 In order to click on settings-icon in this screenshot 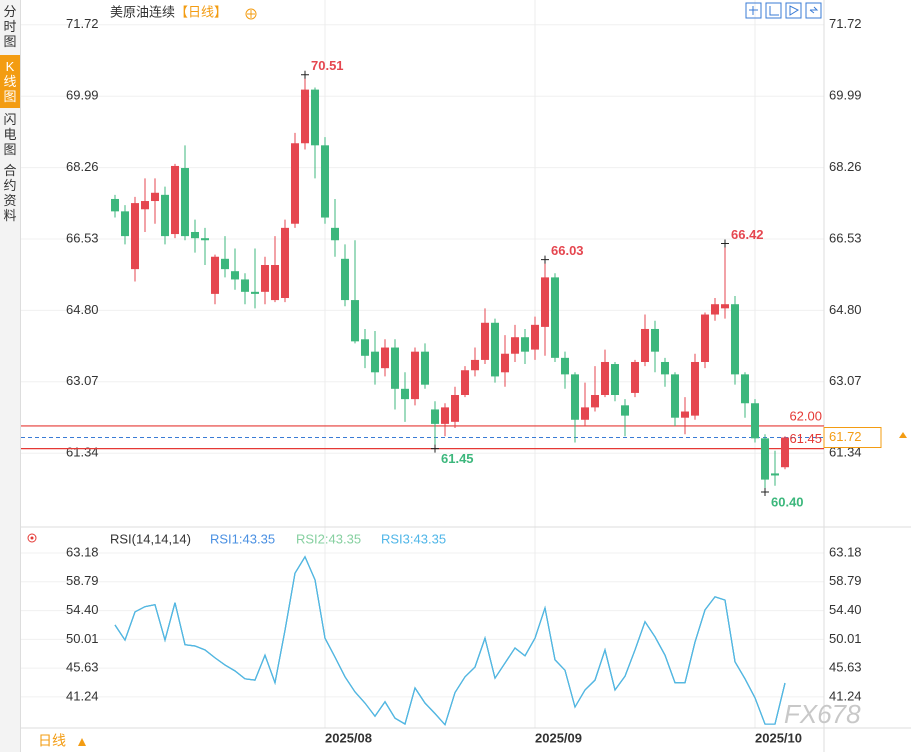, I will do `click(32, 538)`.